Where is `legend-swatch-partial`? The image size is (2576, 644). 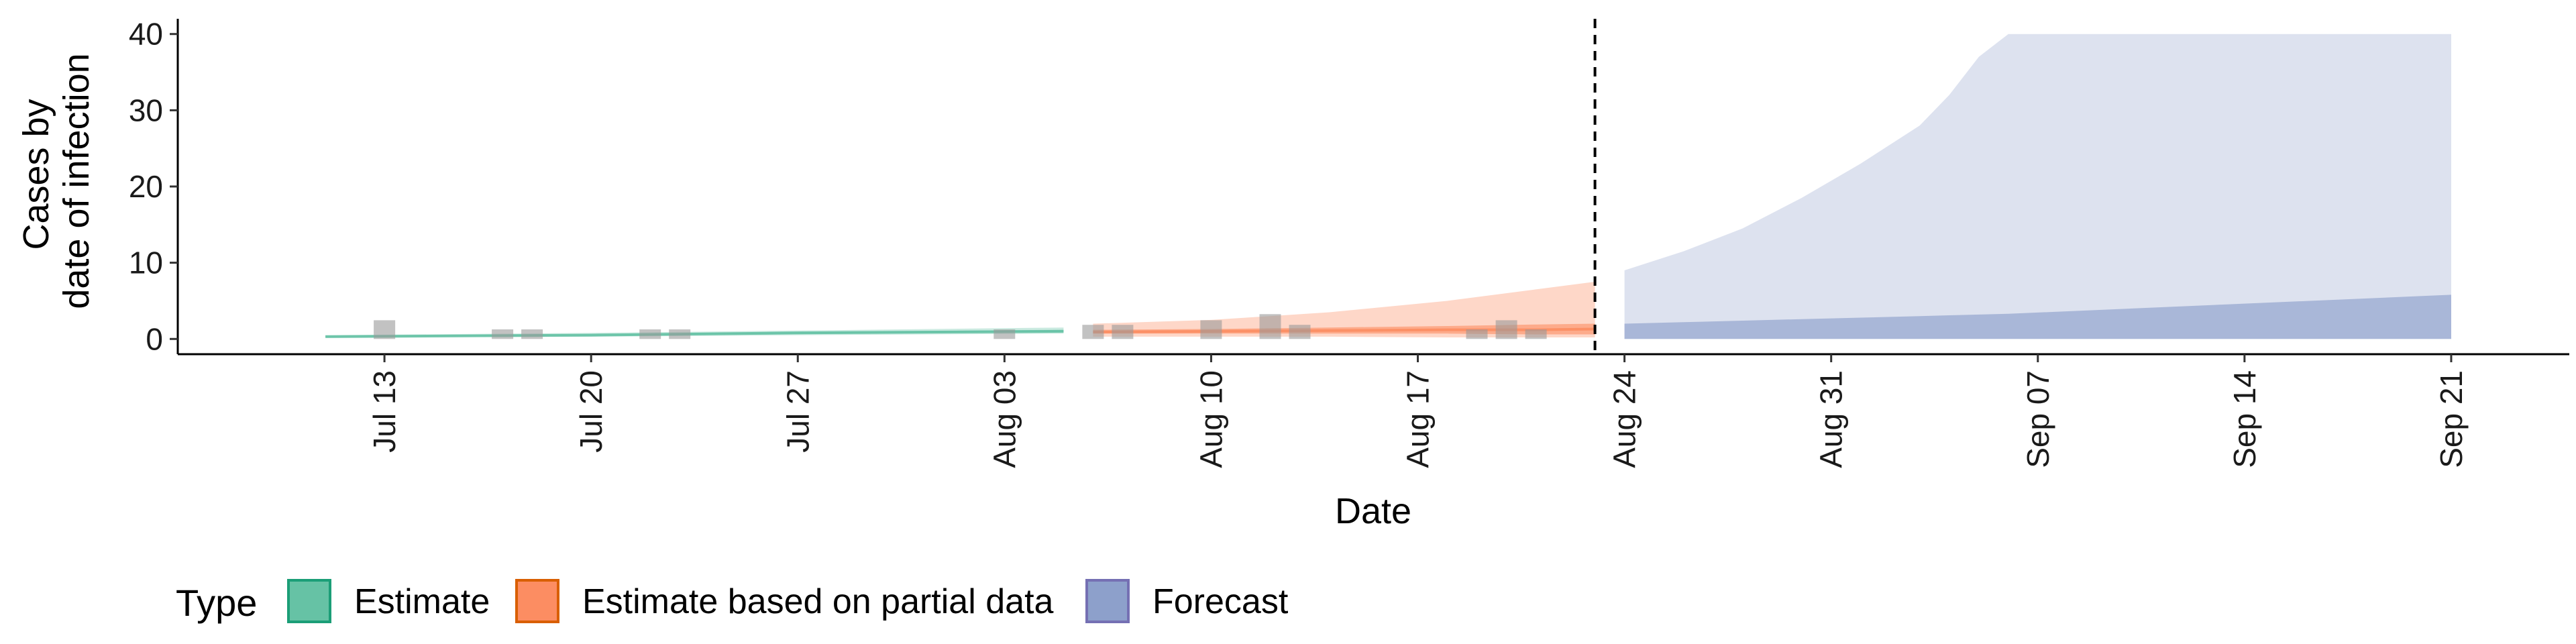 legend-swatch-partial is located at coordinates (537, 601).